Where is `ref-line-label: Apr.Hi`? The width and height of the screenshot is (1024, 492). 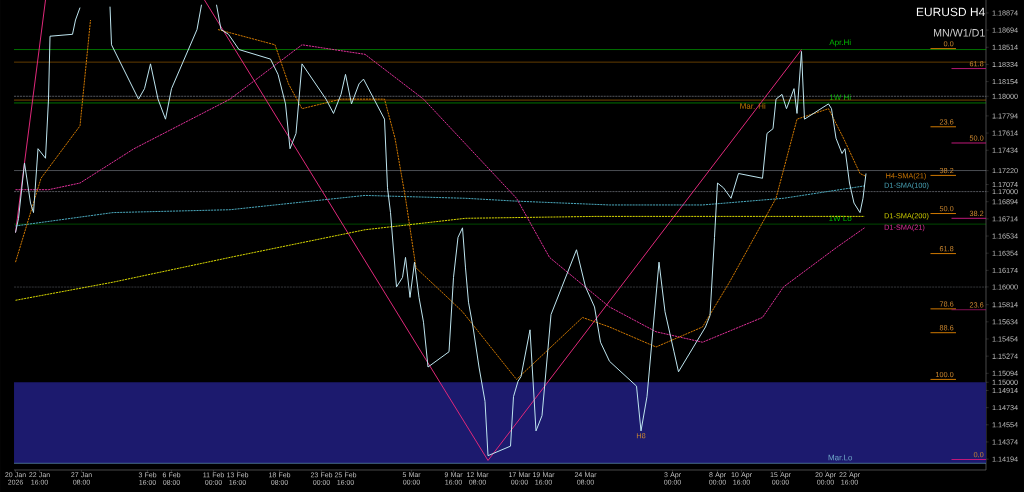 ref-line-label: Apr.Hi is located at coordinates (840, 43).